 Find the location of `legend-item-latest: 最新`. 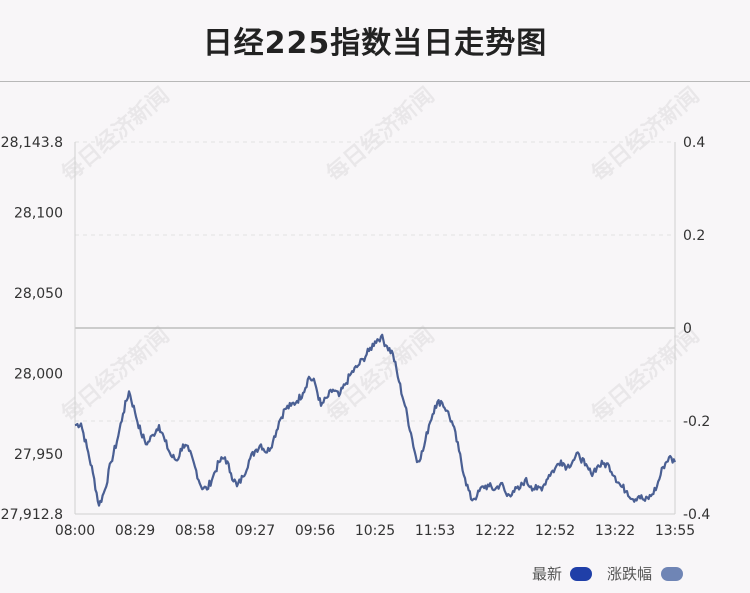

legend-item-latest: 最新 is located at coordinates (547, 573).